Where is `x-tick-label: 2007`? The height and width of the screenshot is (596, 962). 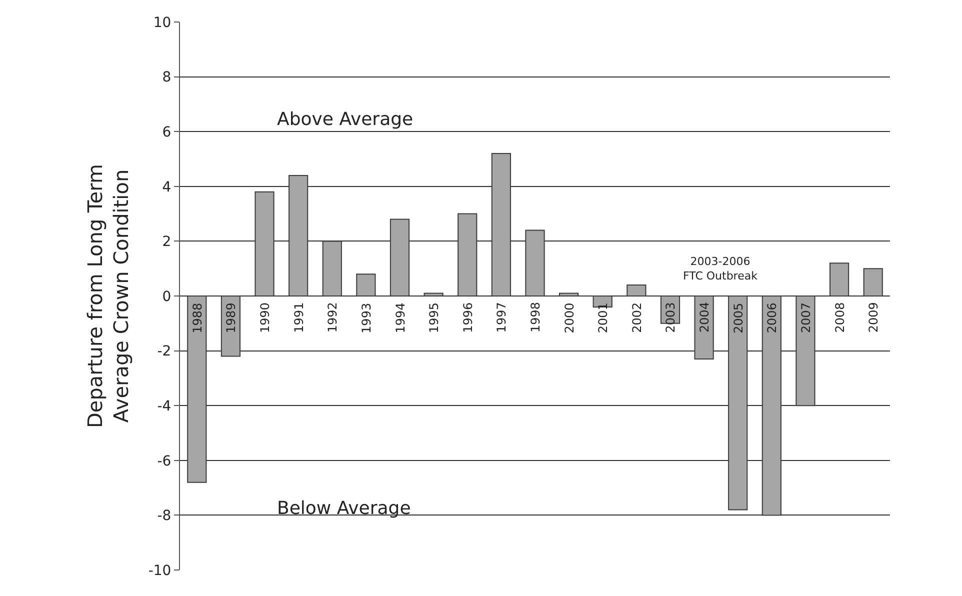
x-tick-label: 2007 is located at coordinates (805, 317).